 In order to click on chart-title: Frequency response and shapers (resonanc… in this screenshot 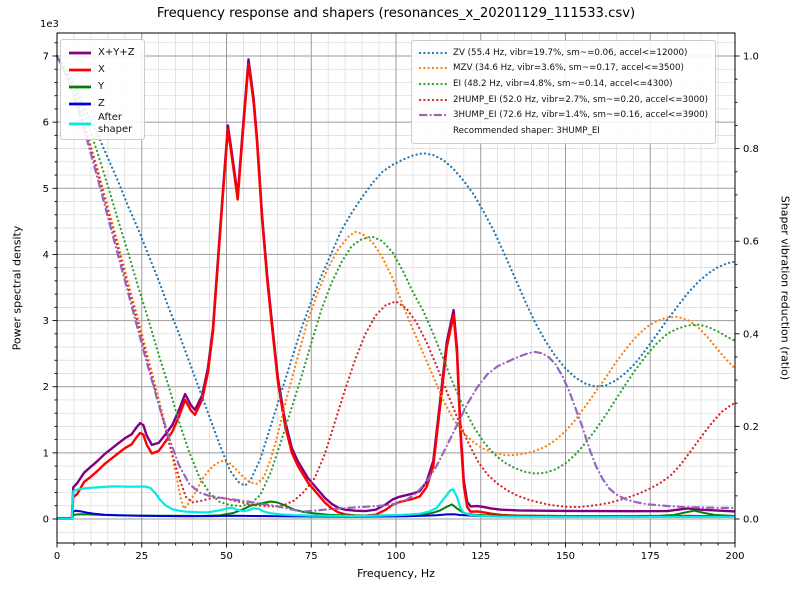, I will do `click(396, 13)`.